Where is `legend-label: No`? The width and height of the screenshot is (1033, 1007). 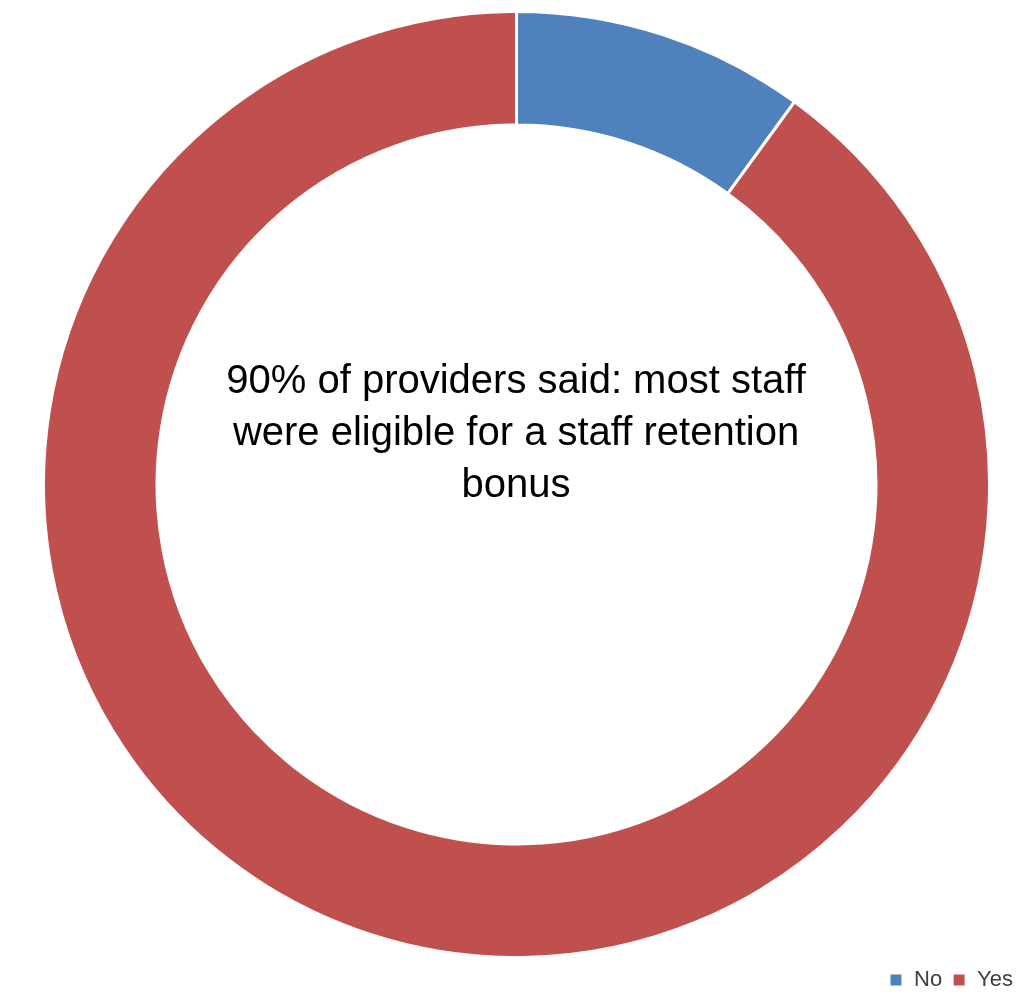
legend-label: No is located at coordinates (928, 979).